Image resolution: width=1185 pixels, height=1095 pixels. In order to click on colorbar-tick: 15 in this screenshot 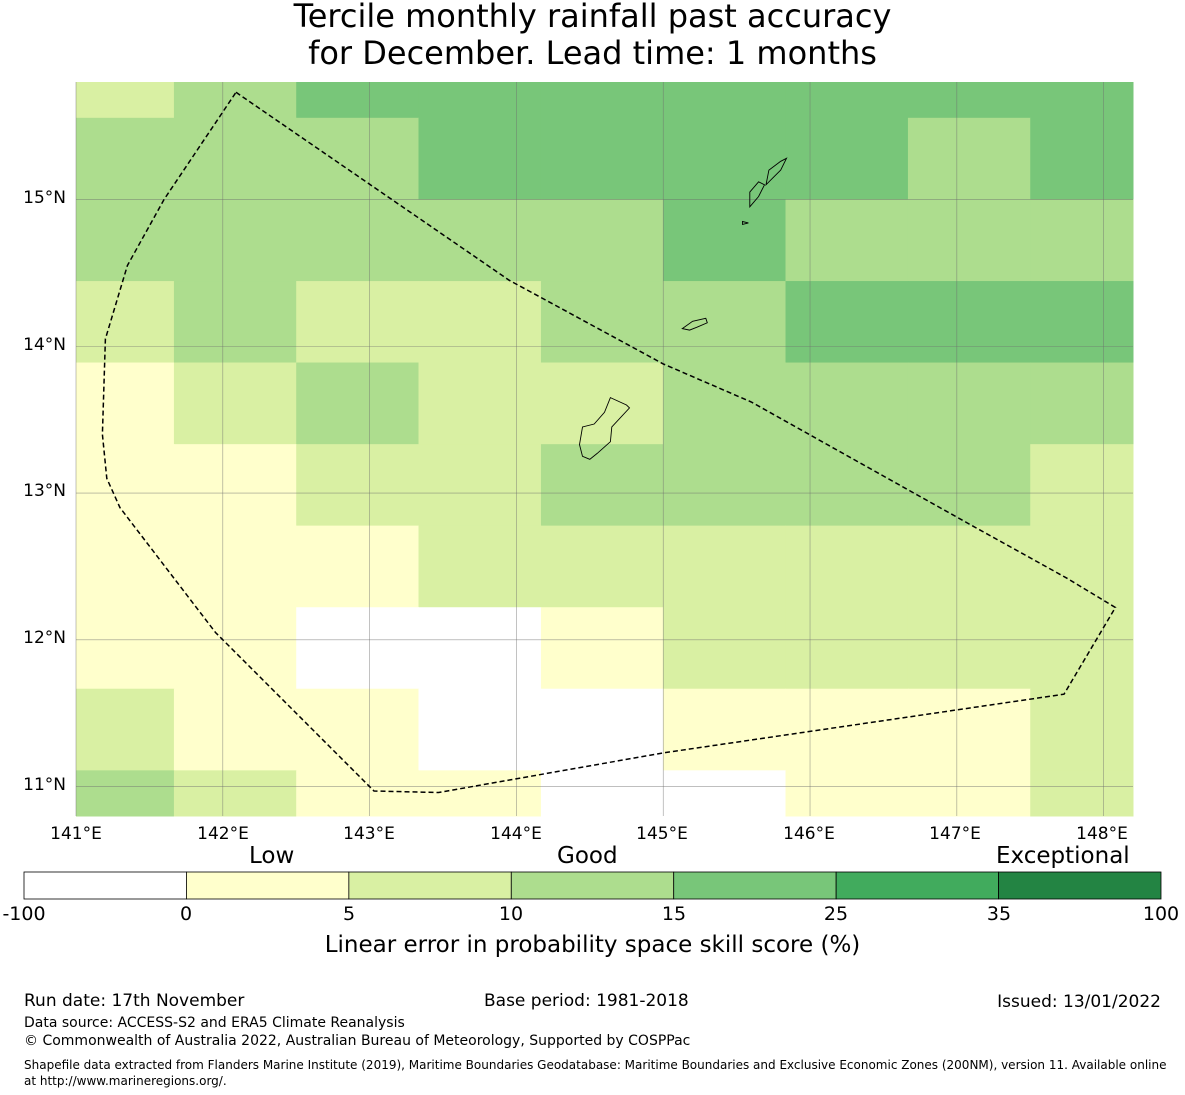, I will do `click(674, 914)`.